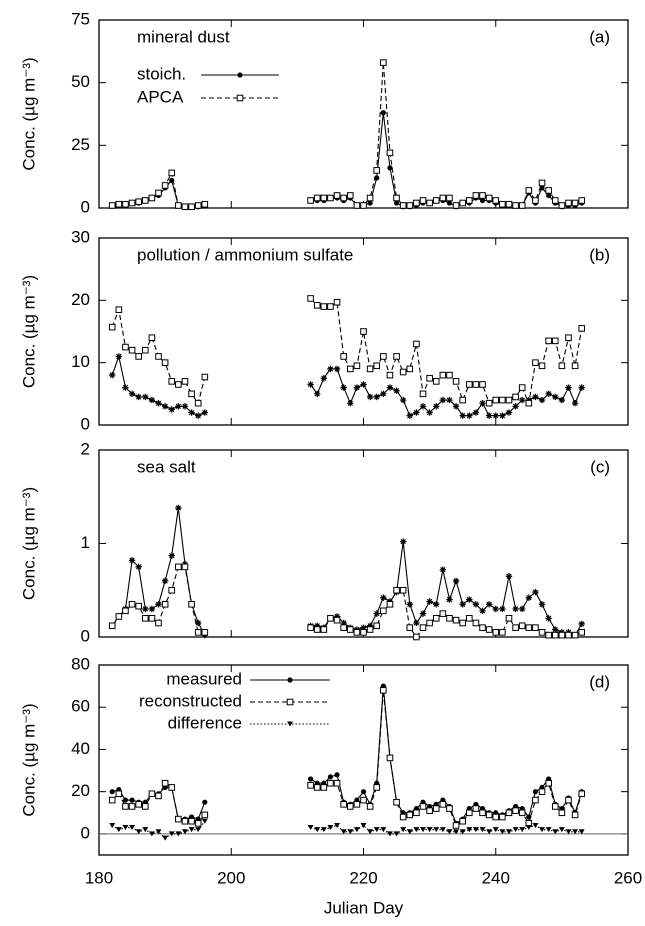  What do you see at coordinates (80, 299) in the screenshot?
I see `y-tick-label: 20` at bounding box center [80, 299].